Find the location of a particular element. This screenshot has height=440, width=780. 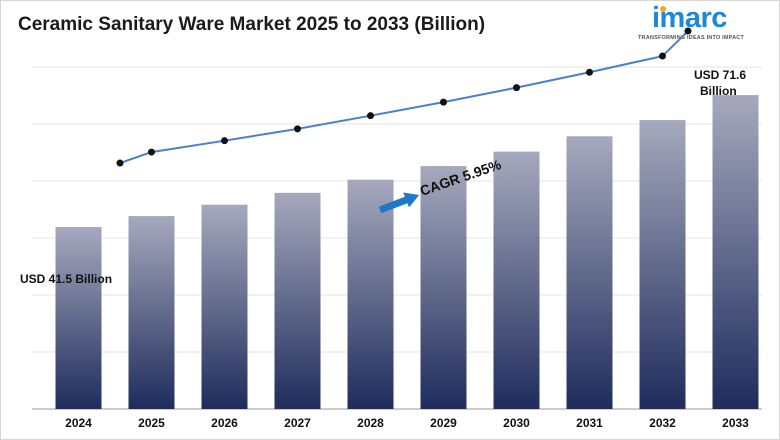

x-tick-2024: 2024 is located at coordinates (78, 423).